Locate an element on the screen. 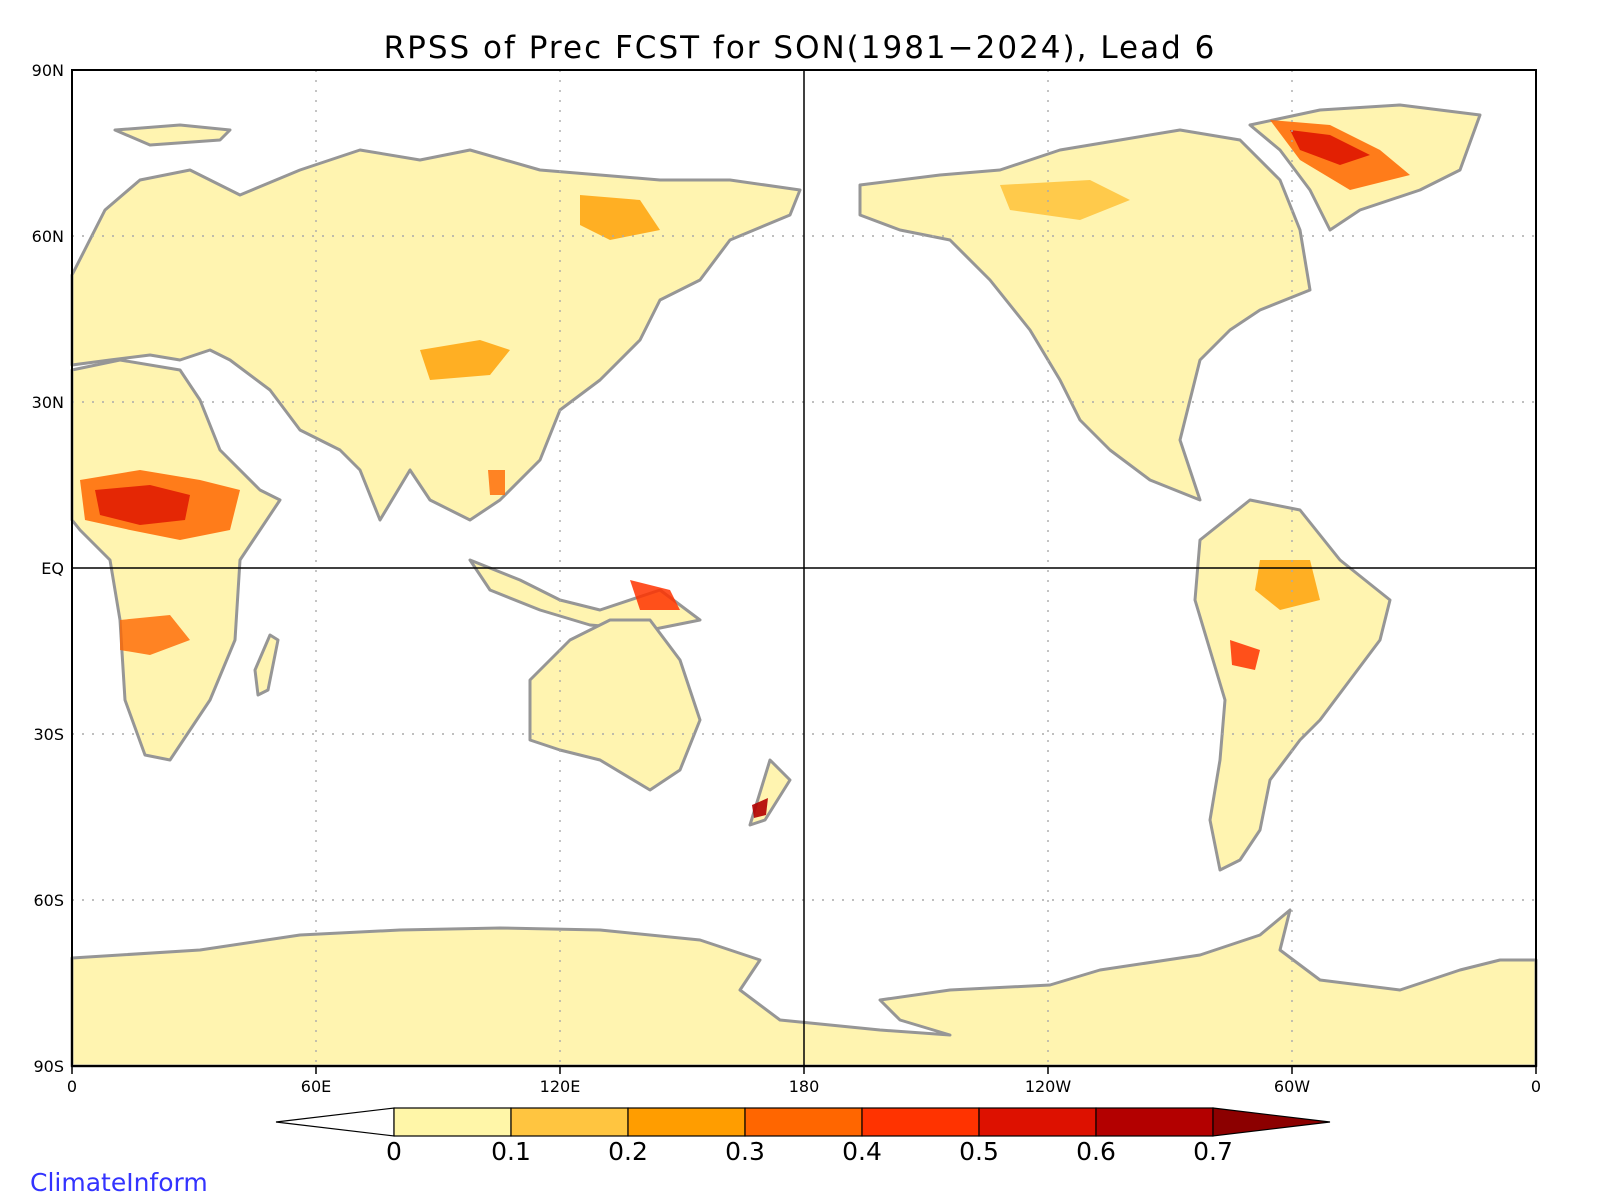 This screenshot has height=1200, width=1600. africa-landmass is located at coordinates (176, 560).